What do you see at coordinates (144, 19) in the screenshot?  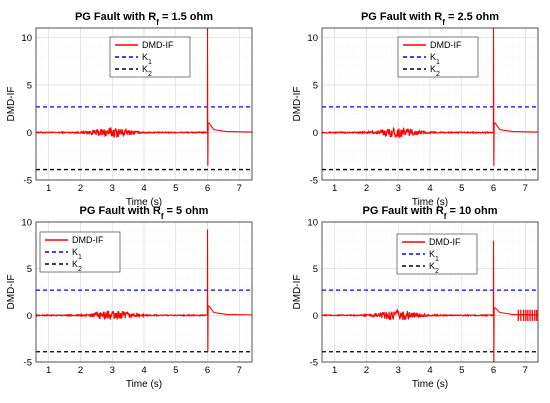 I see `chart-title: PG Fault with Rf = 1.5 ohm` at bounding box center [144, 19].